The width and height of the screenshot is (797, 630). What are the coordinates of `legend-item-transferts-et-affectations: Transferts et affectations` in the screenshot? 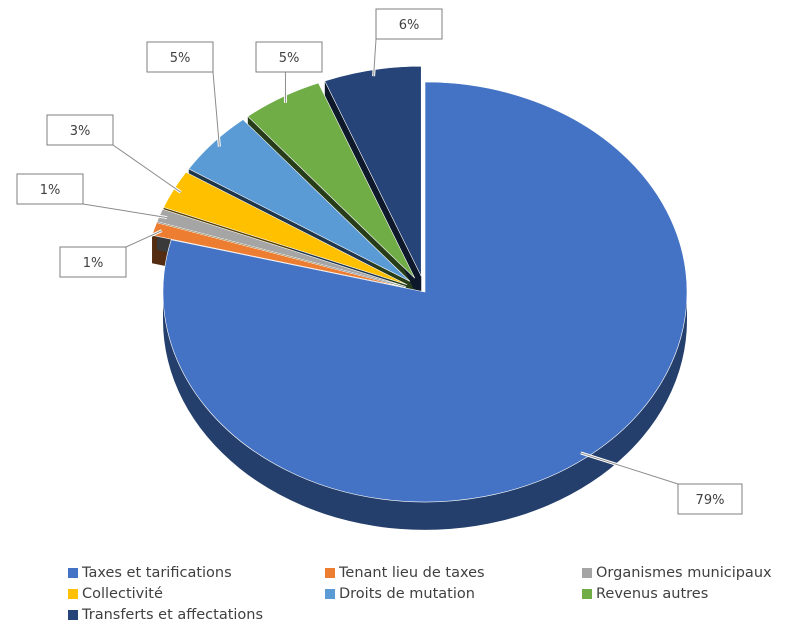 It's located at (196, 615).